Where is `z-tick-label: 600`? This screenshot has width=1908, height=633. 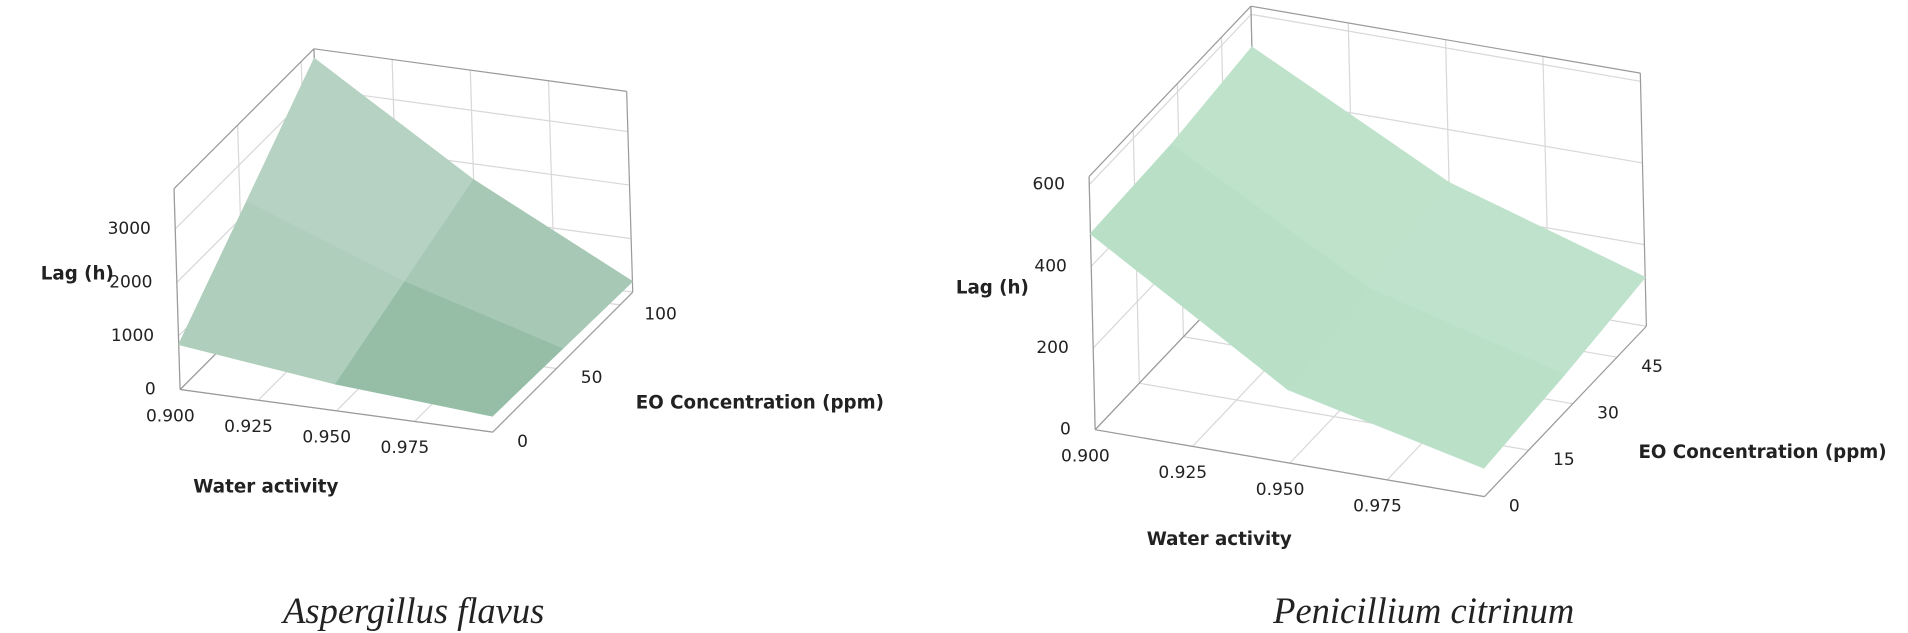
z-tick-label: 600 is located at coordinates (1048, 185).